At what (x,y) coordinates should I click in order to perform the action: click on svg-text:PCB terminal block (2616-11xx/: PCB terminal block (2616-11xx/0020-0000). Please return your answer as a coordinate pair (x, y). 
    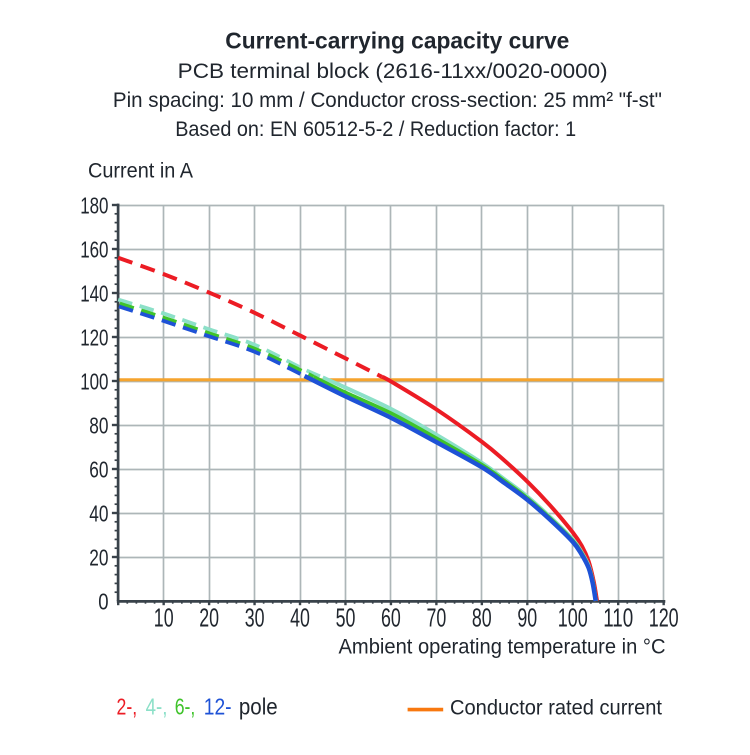
    Looking at the image, I should click on (393, 71).